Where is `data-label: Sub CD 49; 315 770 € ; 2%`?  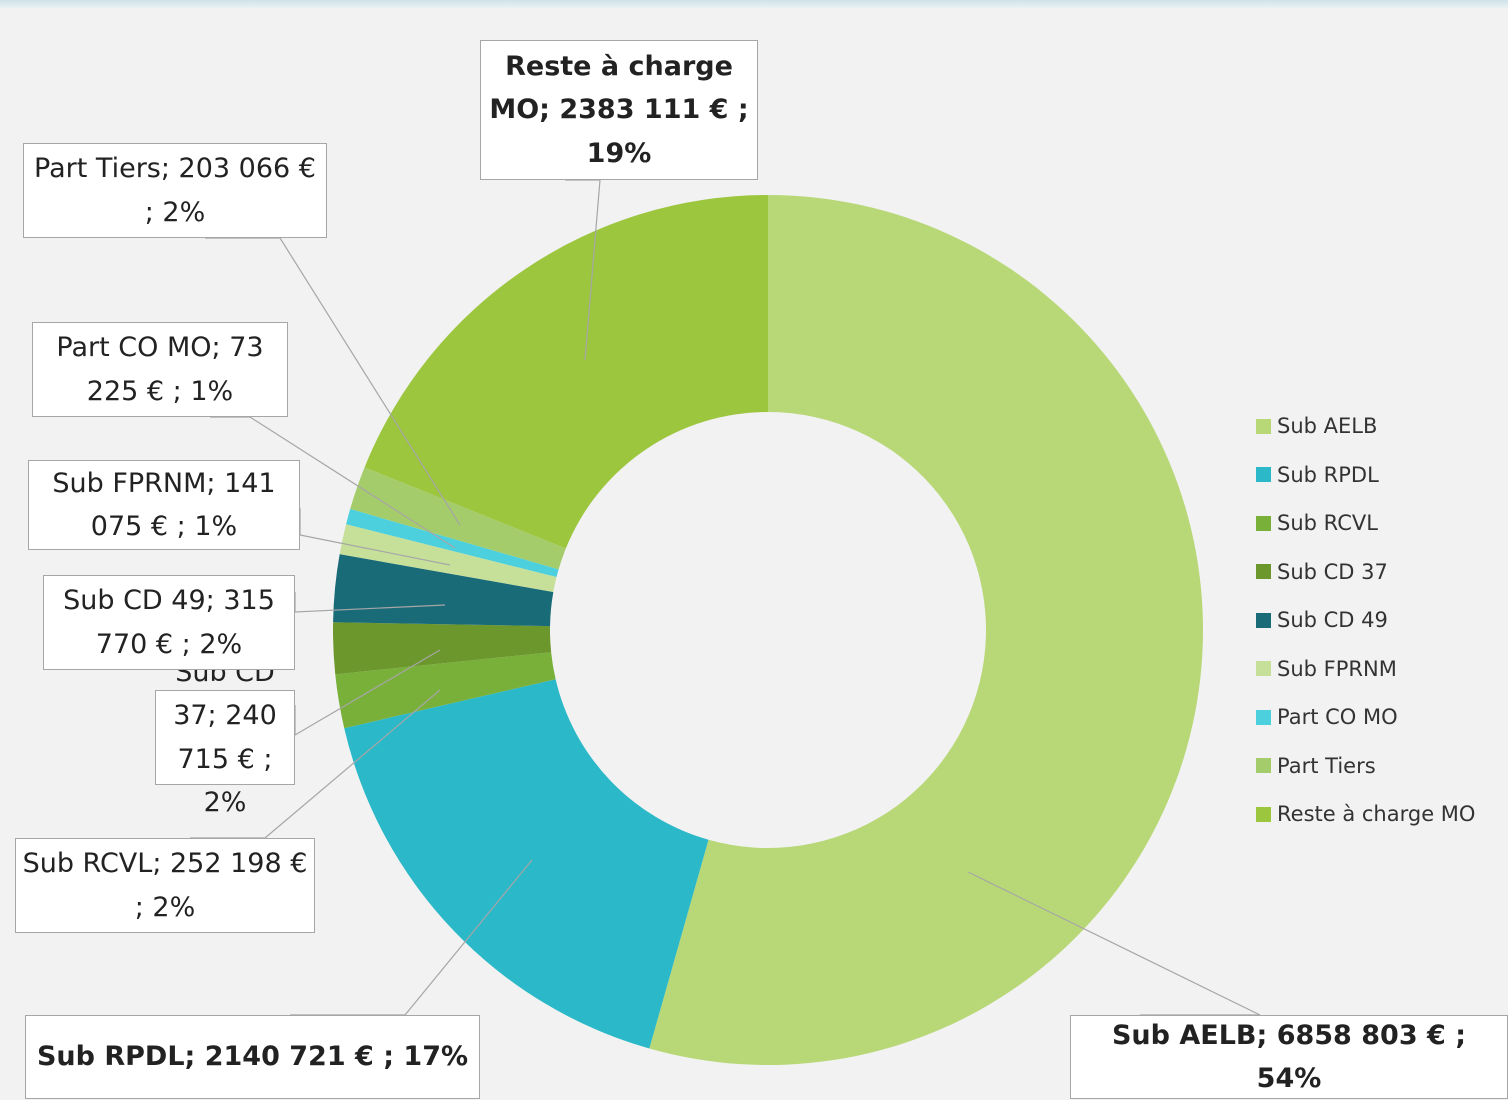
data-label: Sub CD 49; 315 770 € ; 2% is located at coordinates (169, 622).